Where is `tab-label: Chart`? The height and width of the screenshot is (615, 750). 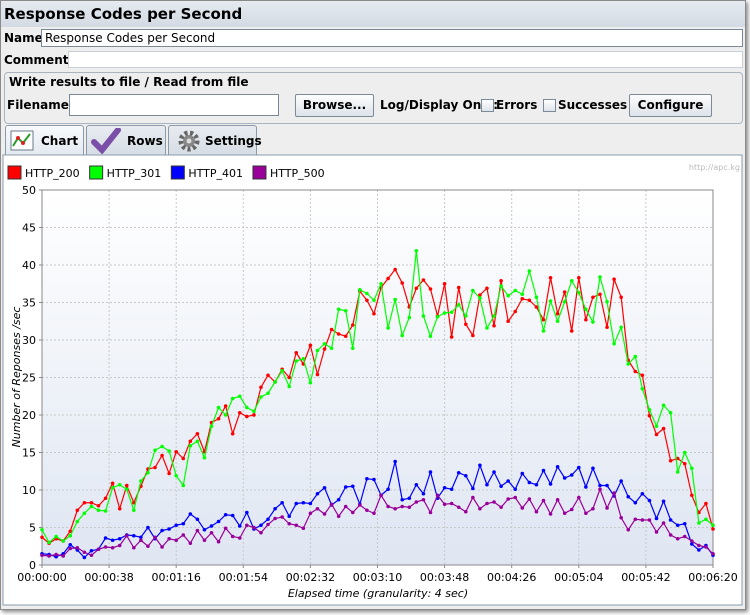 tab-label: Chart is located at coordinates (60, 141).